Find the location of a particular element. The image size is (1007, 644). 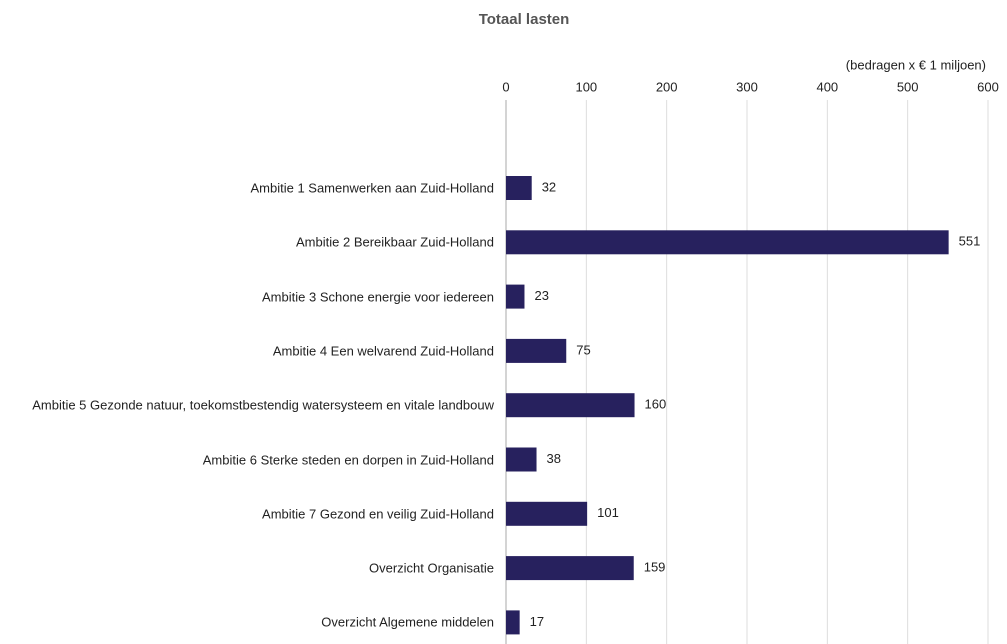

x-tick-label: 400 is located at coordinates (827, 86).